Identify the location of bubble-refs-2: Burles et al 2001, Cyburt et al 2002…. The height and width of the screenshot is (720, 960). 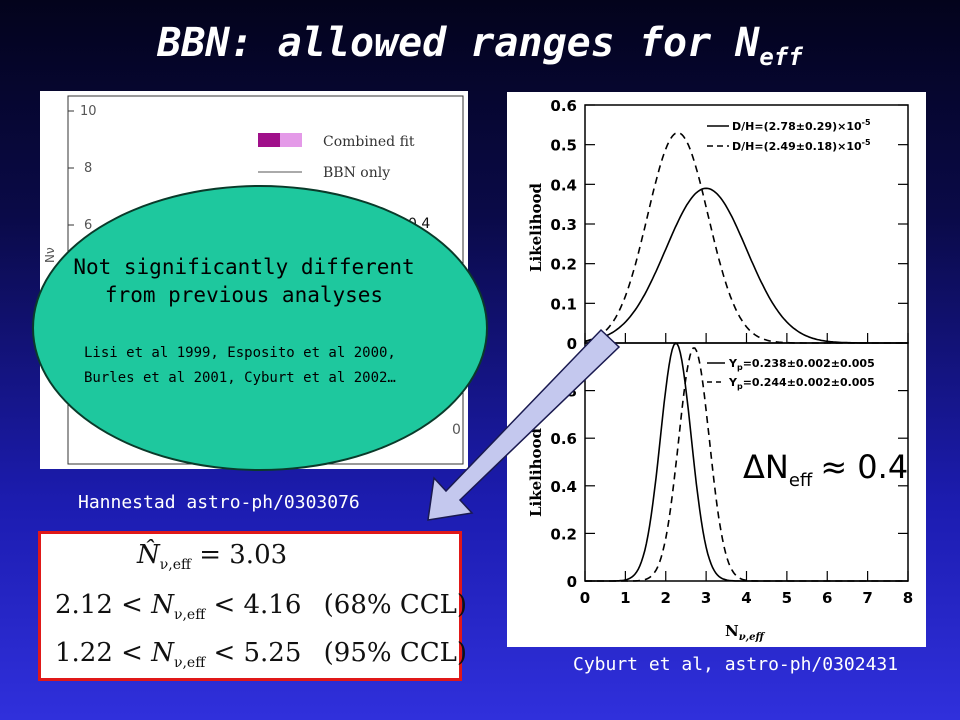
(240, 378).